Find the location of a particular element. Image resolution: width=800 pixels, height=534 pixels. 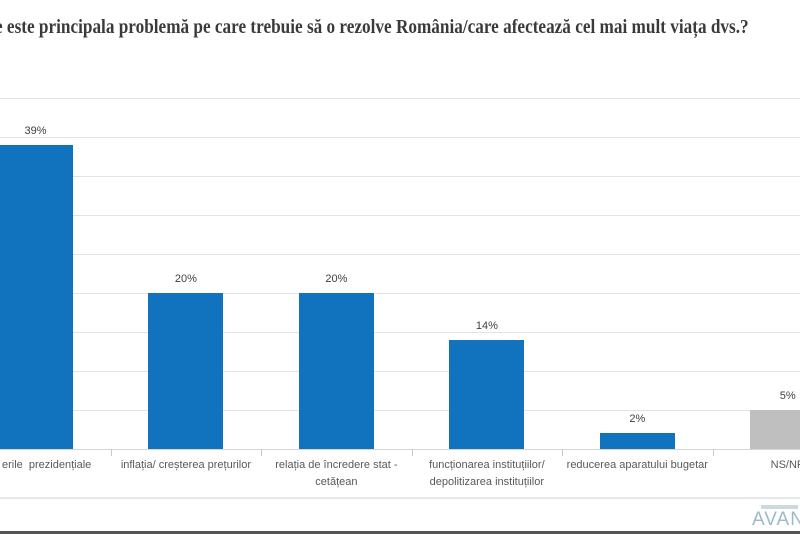

logo-tagline is located at coordinates (779, 507).